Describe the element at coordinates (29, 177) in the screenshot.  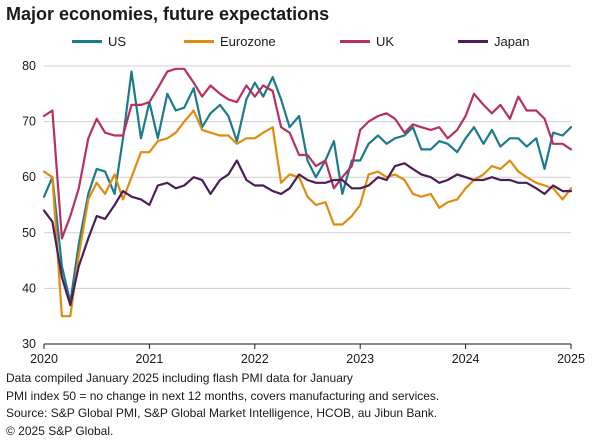
I see `y-tick-label-60: 60` at that location.